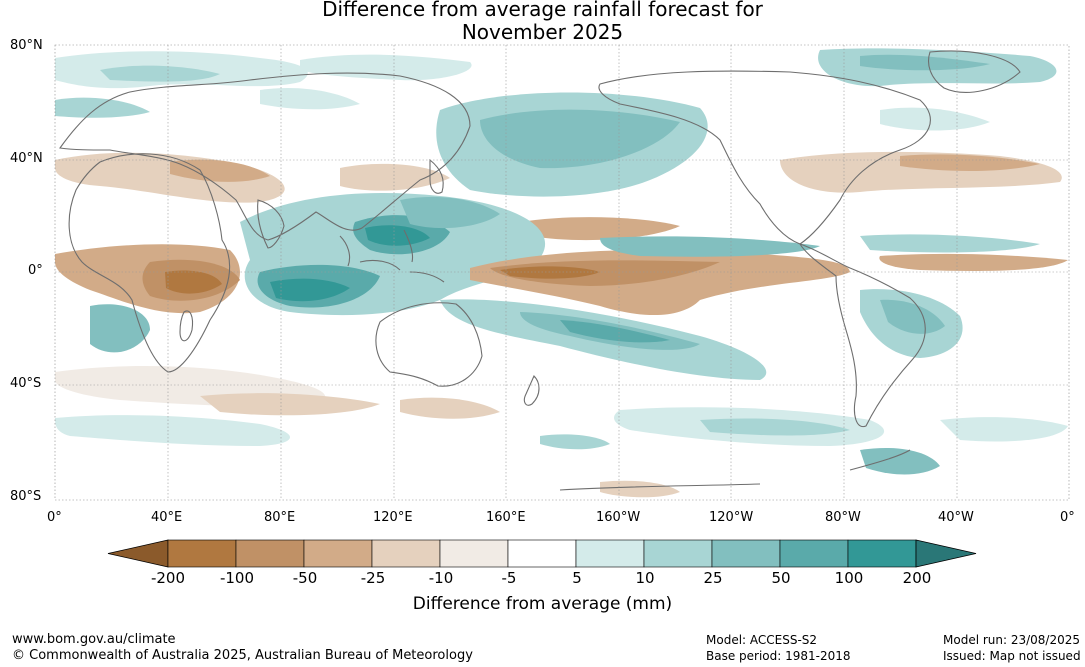 The image size is (1085, 667). What do you see at coordinates (645, 578) in the screenshot?
I see `colorbar-tick: 10` at bounding box center [645, 578].